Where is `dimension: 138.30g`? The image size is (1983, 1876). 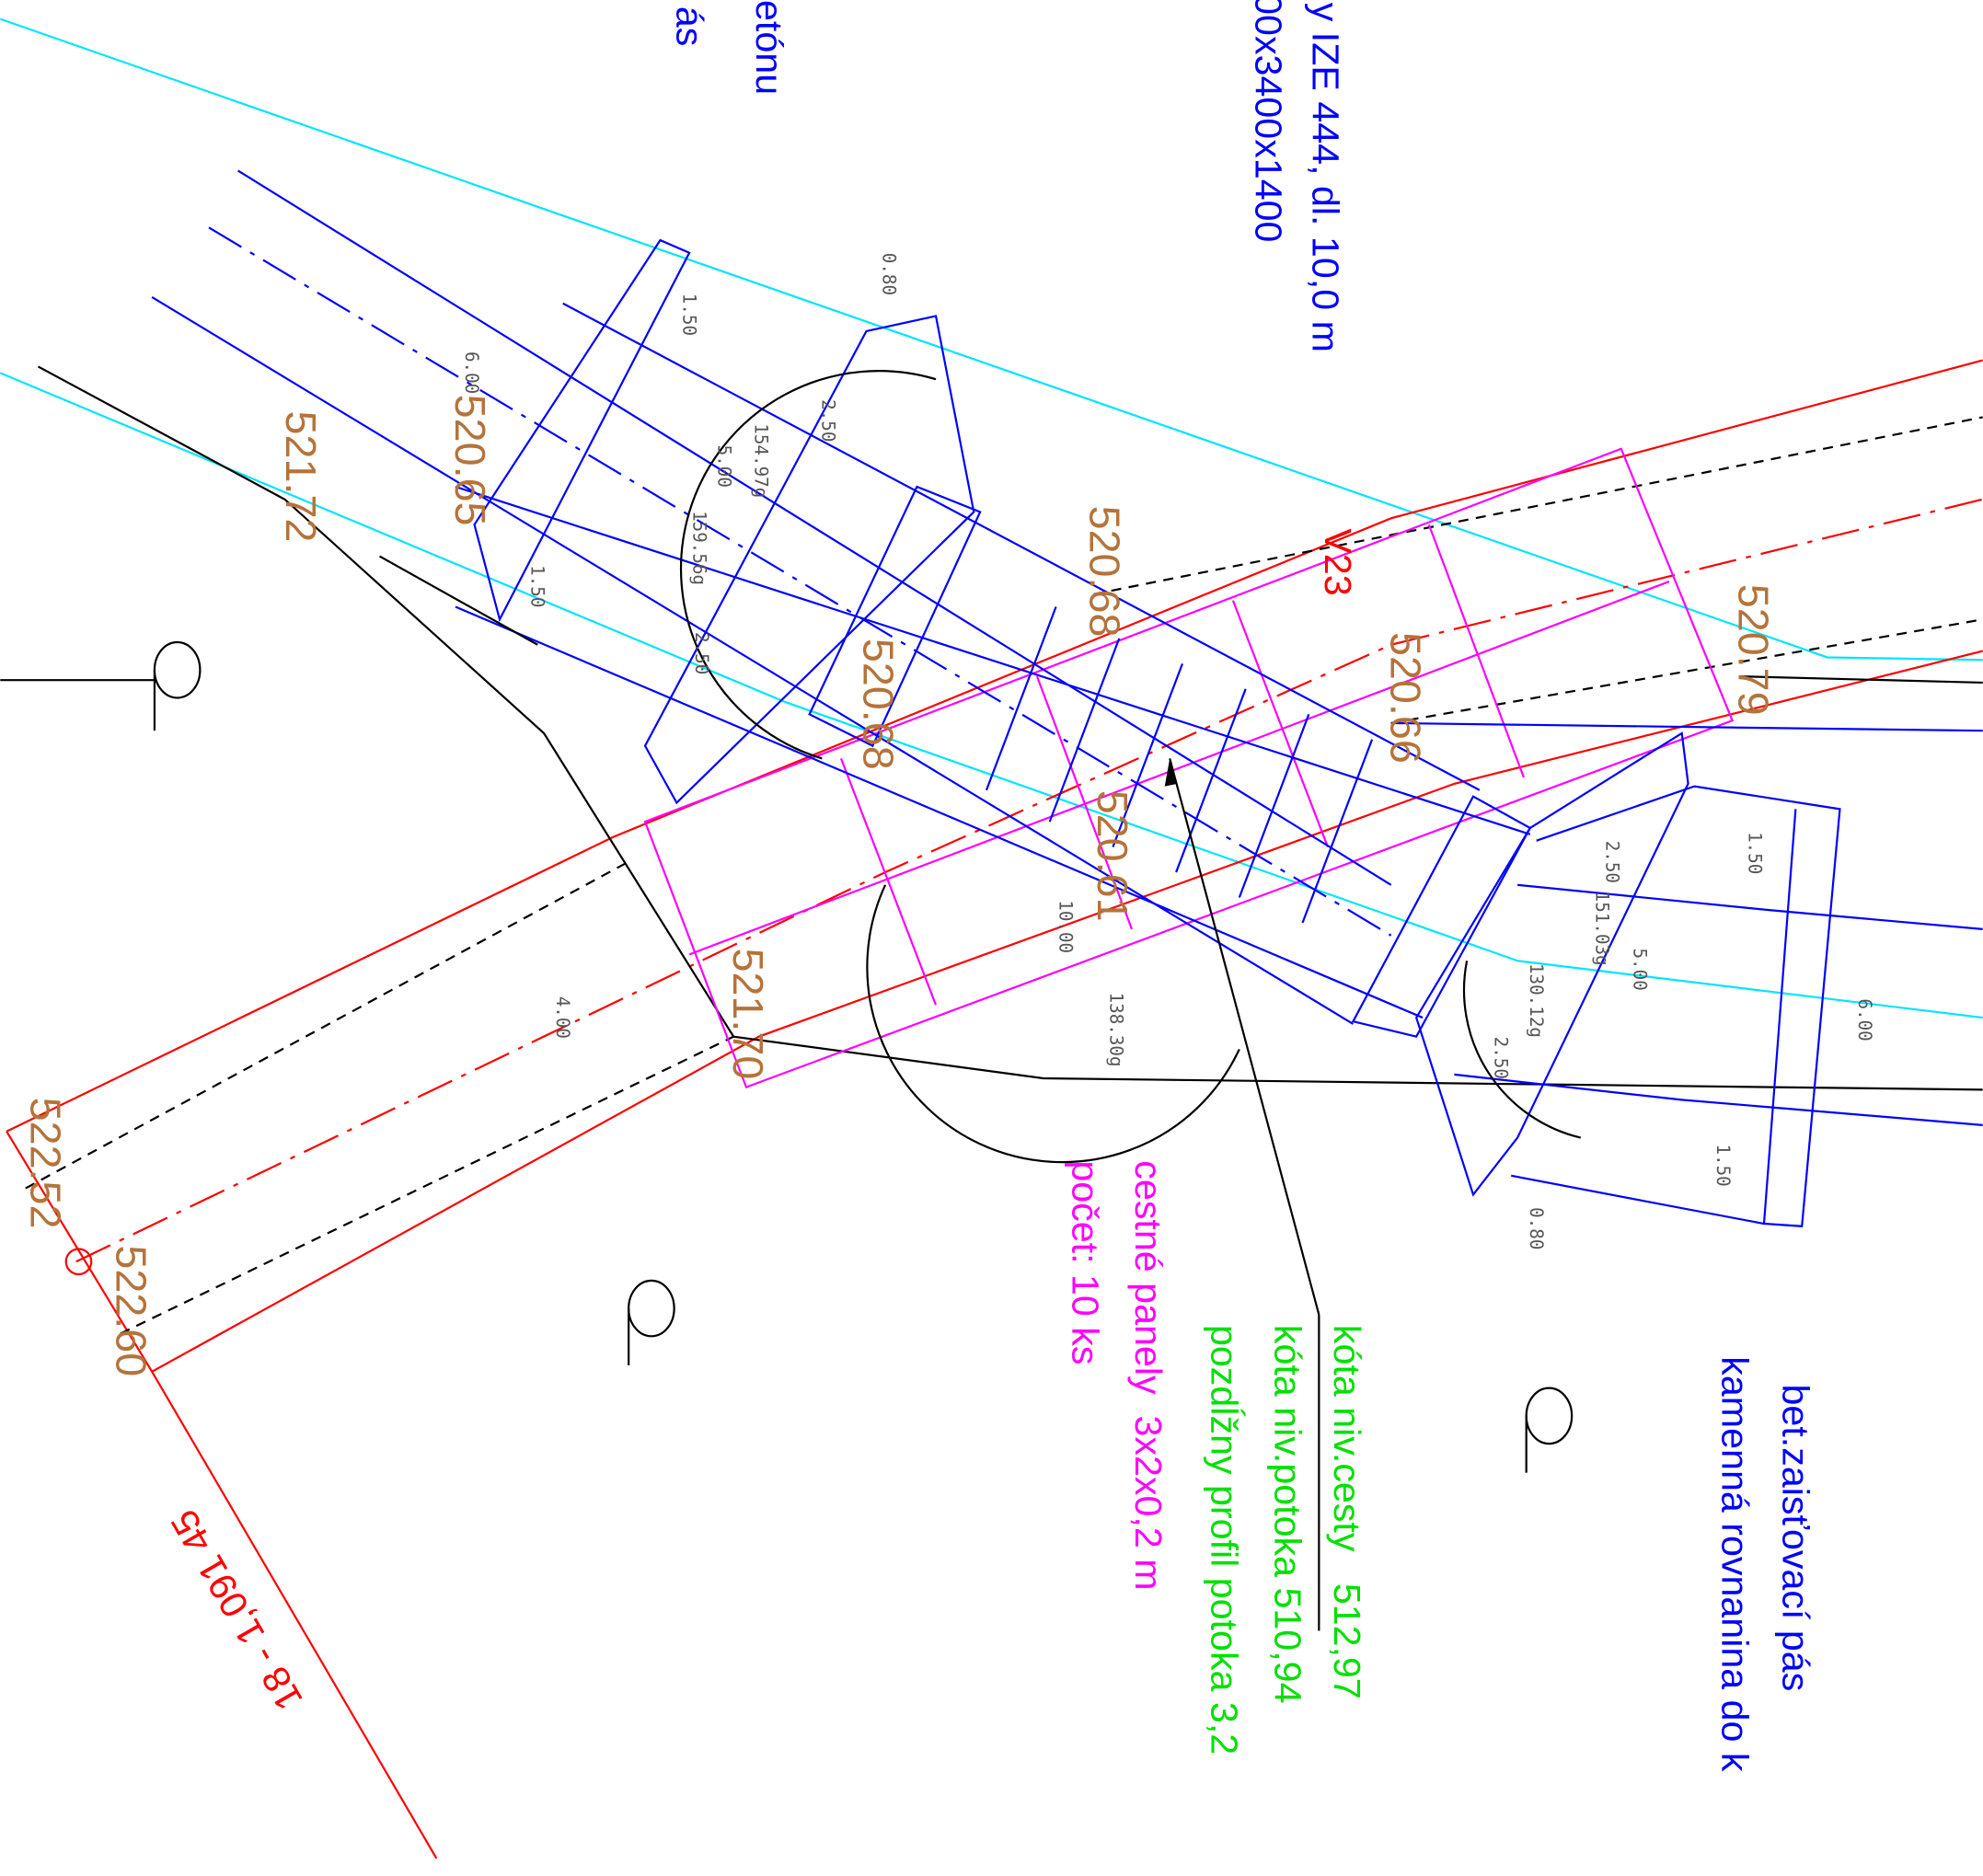 dimension: 138.30g is located at coordinates (1116, 1030).